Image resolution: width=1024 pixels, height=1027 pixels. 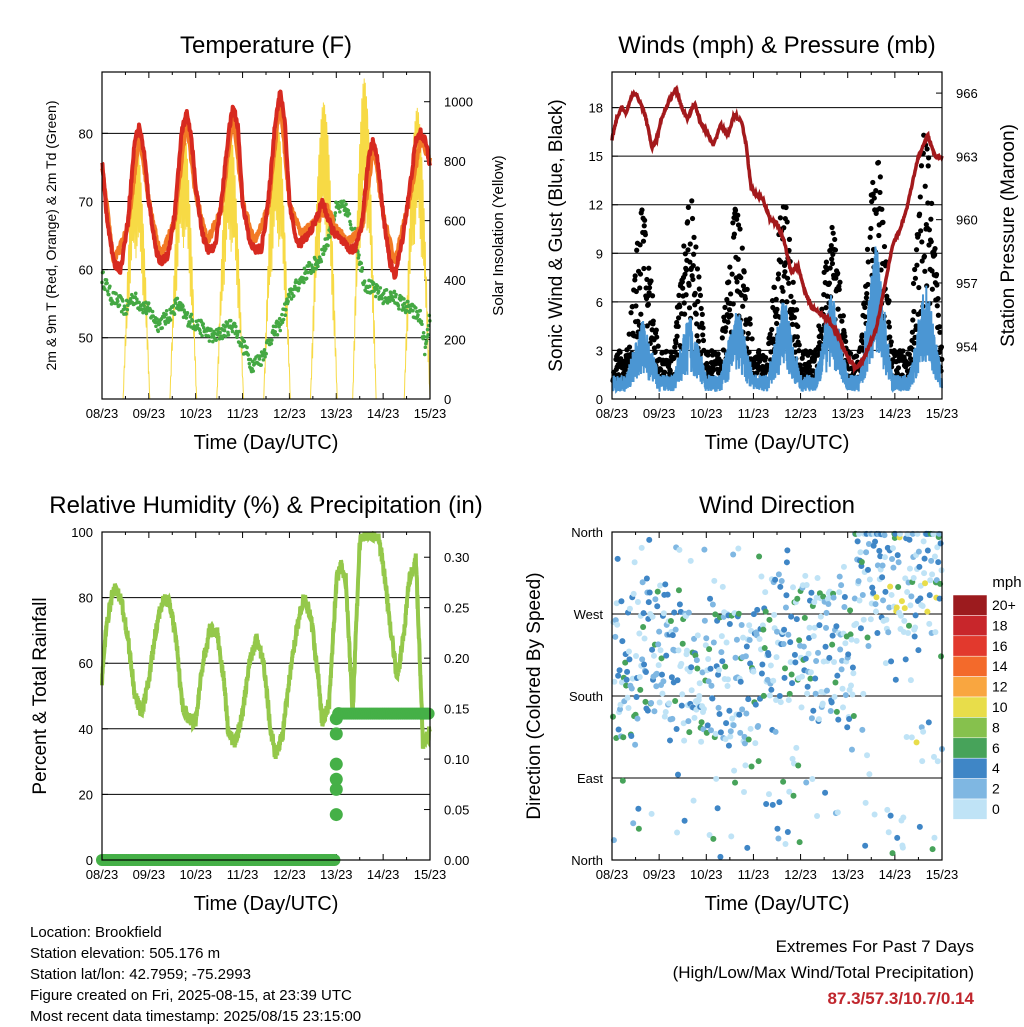 I want to click on y2-tick-label: 954, so click(x=967, y=346).